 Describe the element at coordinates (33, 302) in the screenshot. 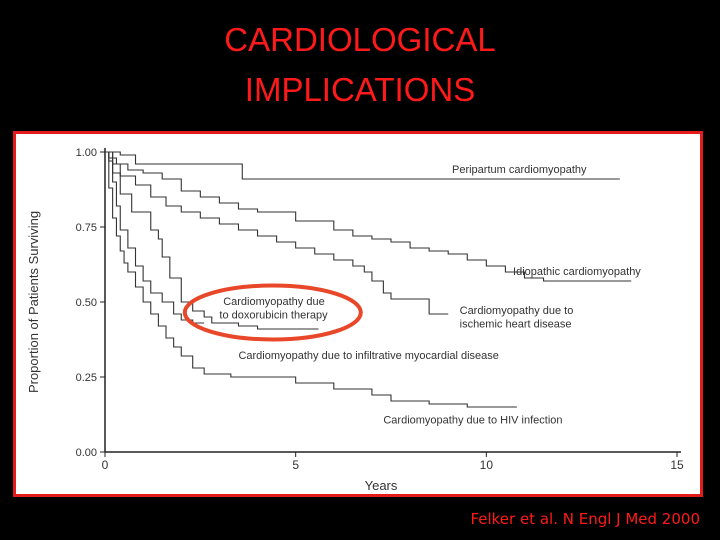

I see `y-axis-label: Proportion of Patients Surviving` at that location.